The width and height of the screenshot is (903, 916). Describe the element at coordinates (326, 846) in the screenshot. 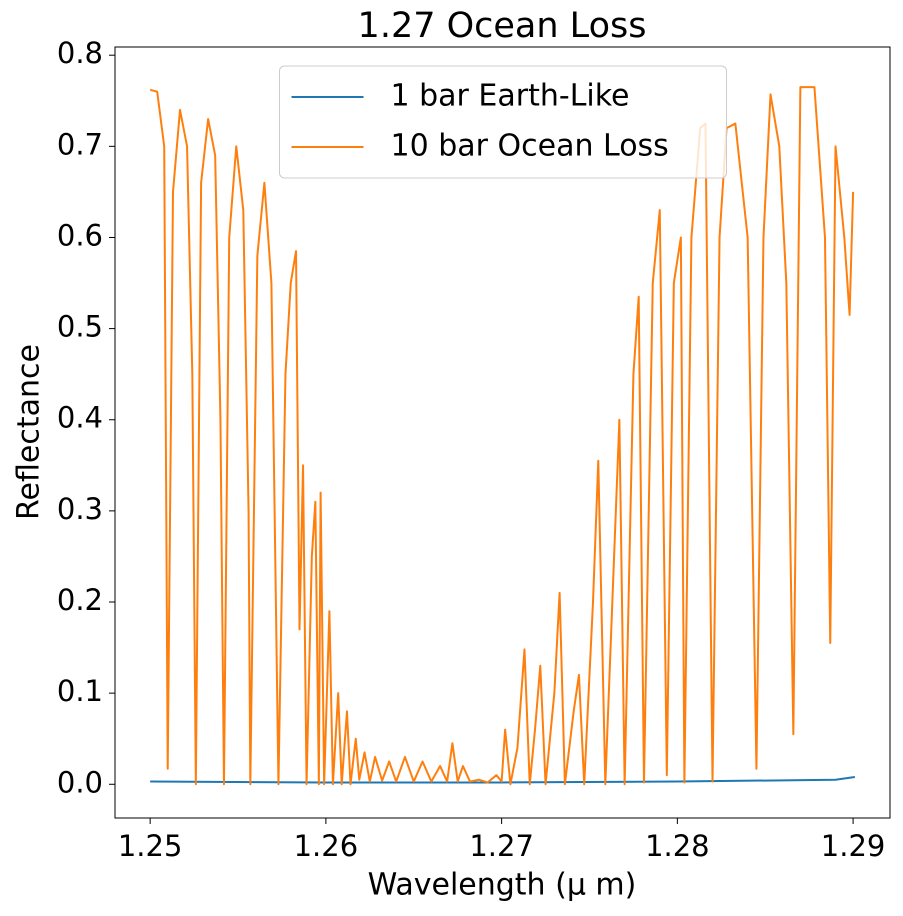

I see `x-tick-label: 1.26` at that location.